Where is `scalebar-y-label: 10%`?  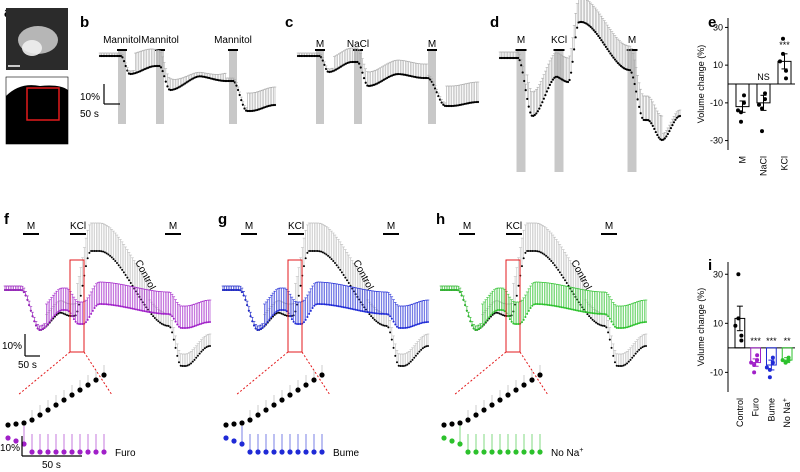
scalebar-y-label: 10% is located at coordinates (90, 97).